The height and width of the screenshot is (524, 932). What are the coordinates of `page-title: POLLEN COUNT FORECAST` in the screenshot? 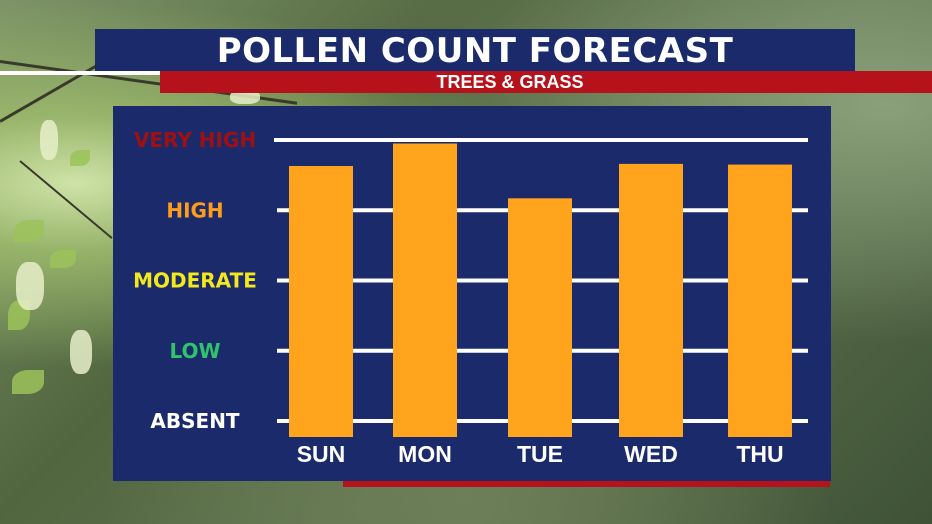 It's located at (475, 50).